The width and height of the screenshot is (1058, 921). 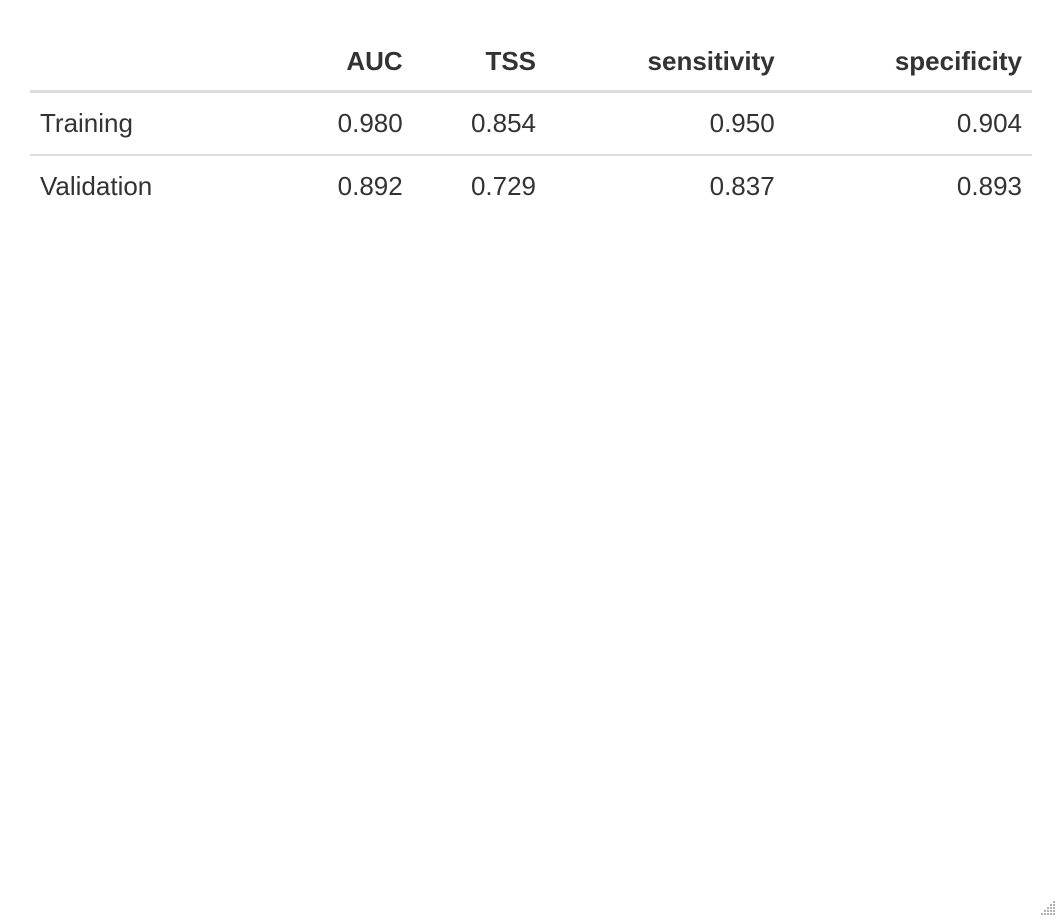 What do you see at coordinates (665, 62) in the screenshot?
I see `header-sensitivity: sensitivity` at bounding box center [665, 62].